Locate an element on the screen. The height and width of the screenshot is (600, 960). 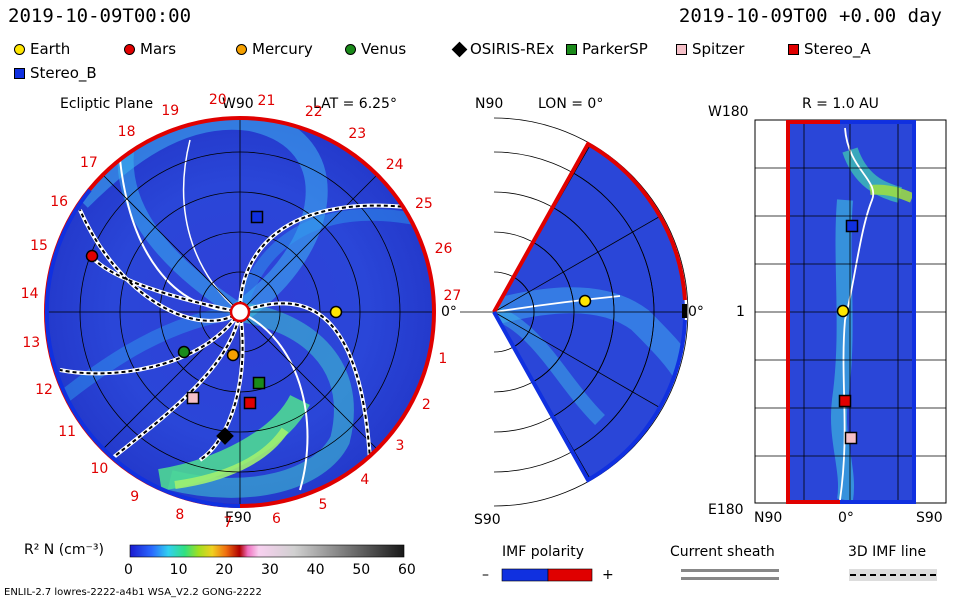
colorbar is located at coordinates (267, 551).